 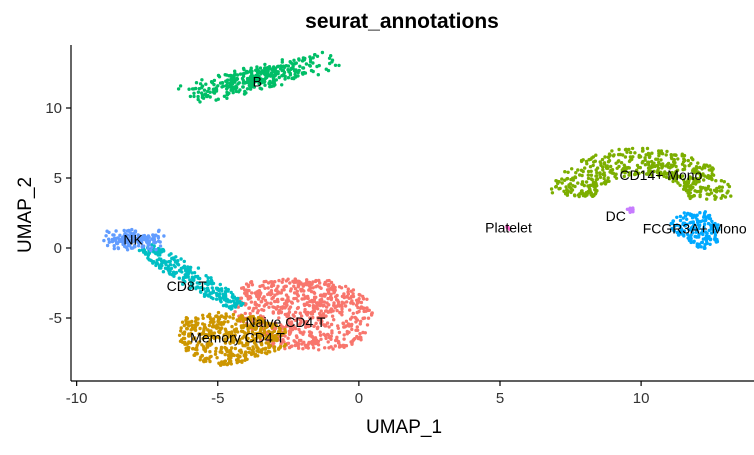 What do you see at coordinates (55, 318) in the screenshot?
I see `y-tick-label: -5` at bounding box center [55, 318].